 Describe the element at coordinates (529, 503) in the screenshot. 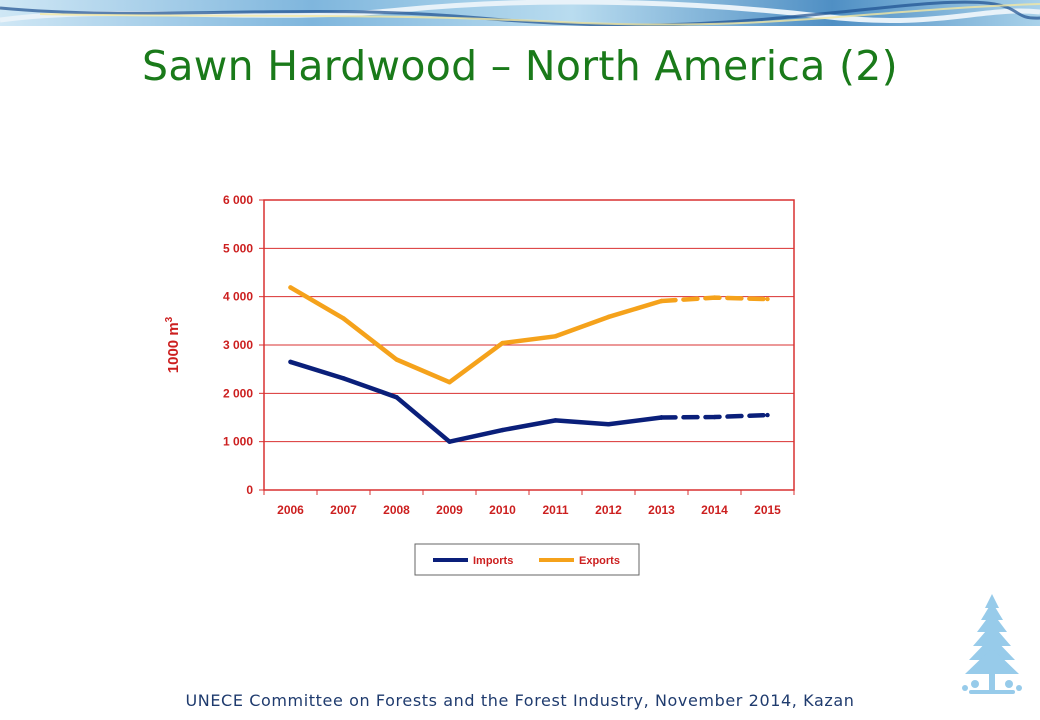

I see `x-axis-ticks: 2006 2007 2008 2009 2010 2011 2012 2013 2014 2015` at that location.